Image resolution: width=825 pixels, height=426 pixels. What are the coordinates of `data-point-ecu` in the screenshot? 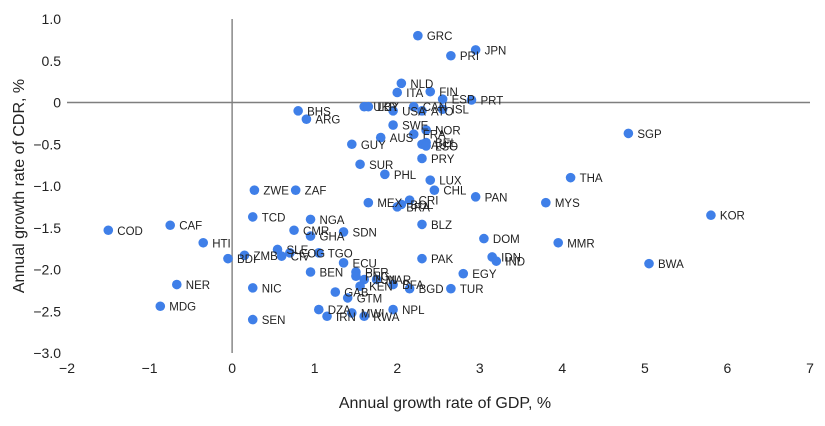 It's located at (343, 263).